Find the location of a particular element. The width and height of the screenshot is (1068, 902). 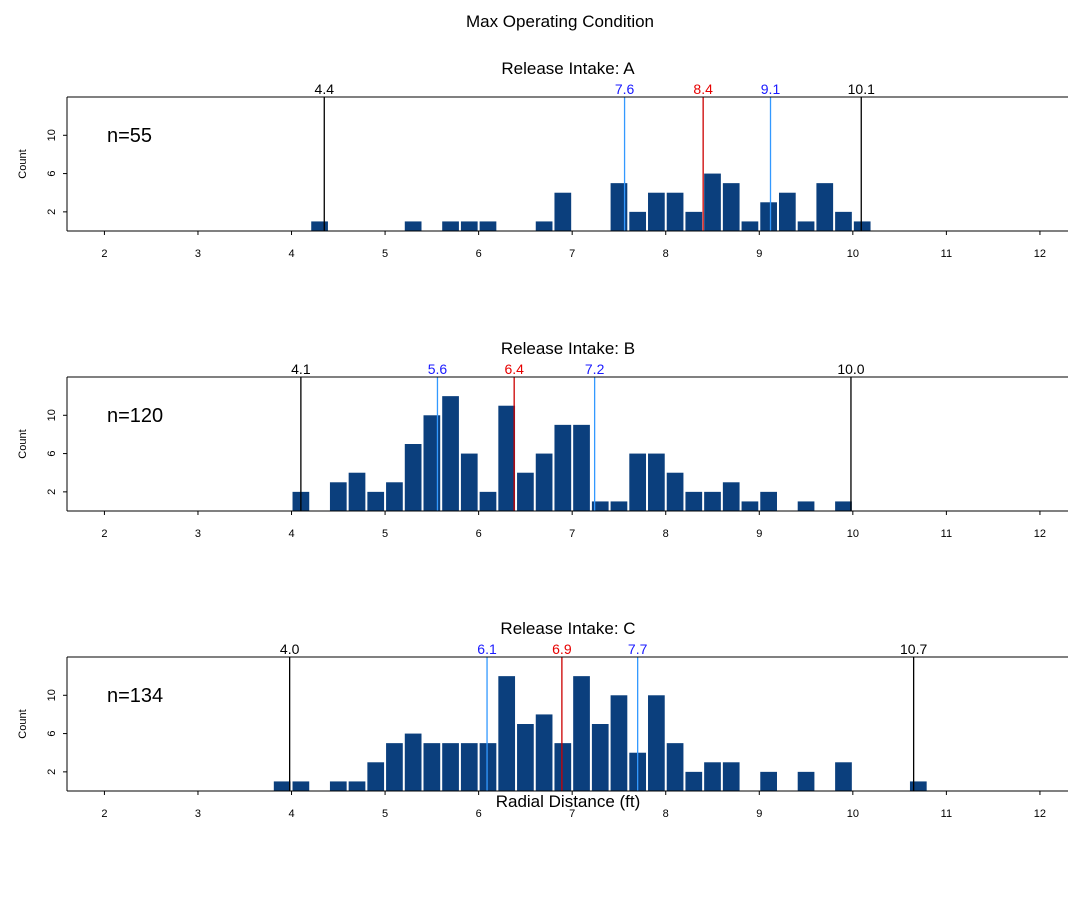

x-tick-label: 10 is located at coordinates (853, 534).